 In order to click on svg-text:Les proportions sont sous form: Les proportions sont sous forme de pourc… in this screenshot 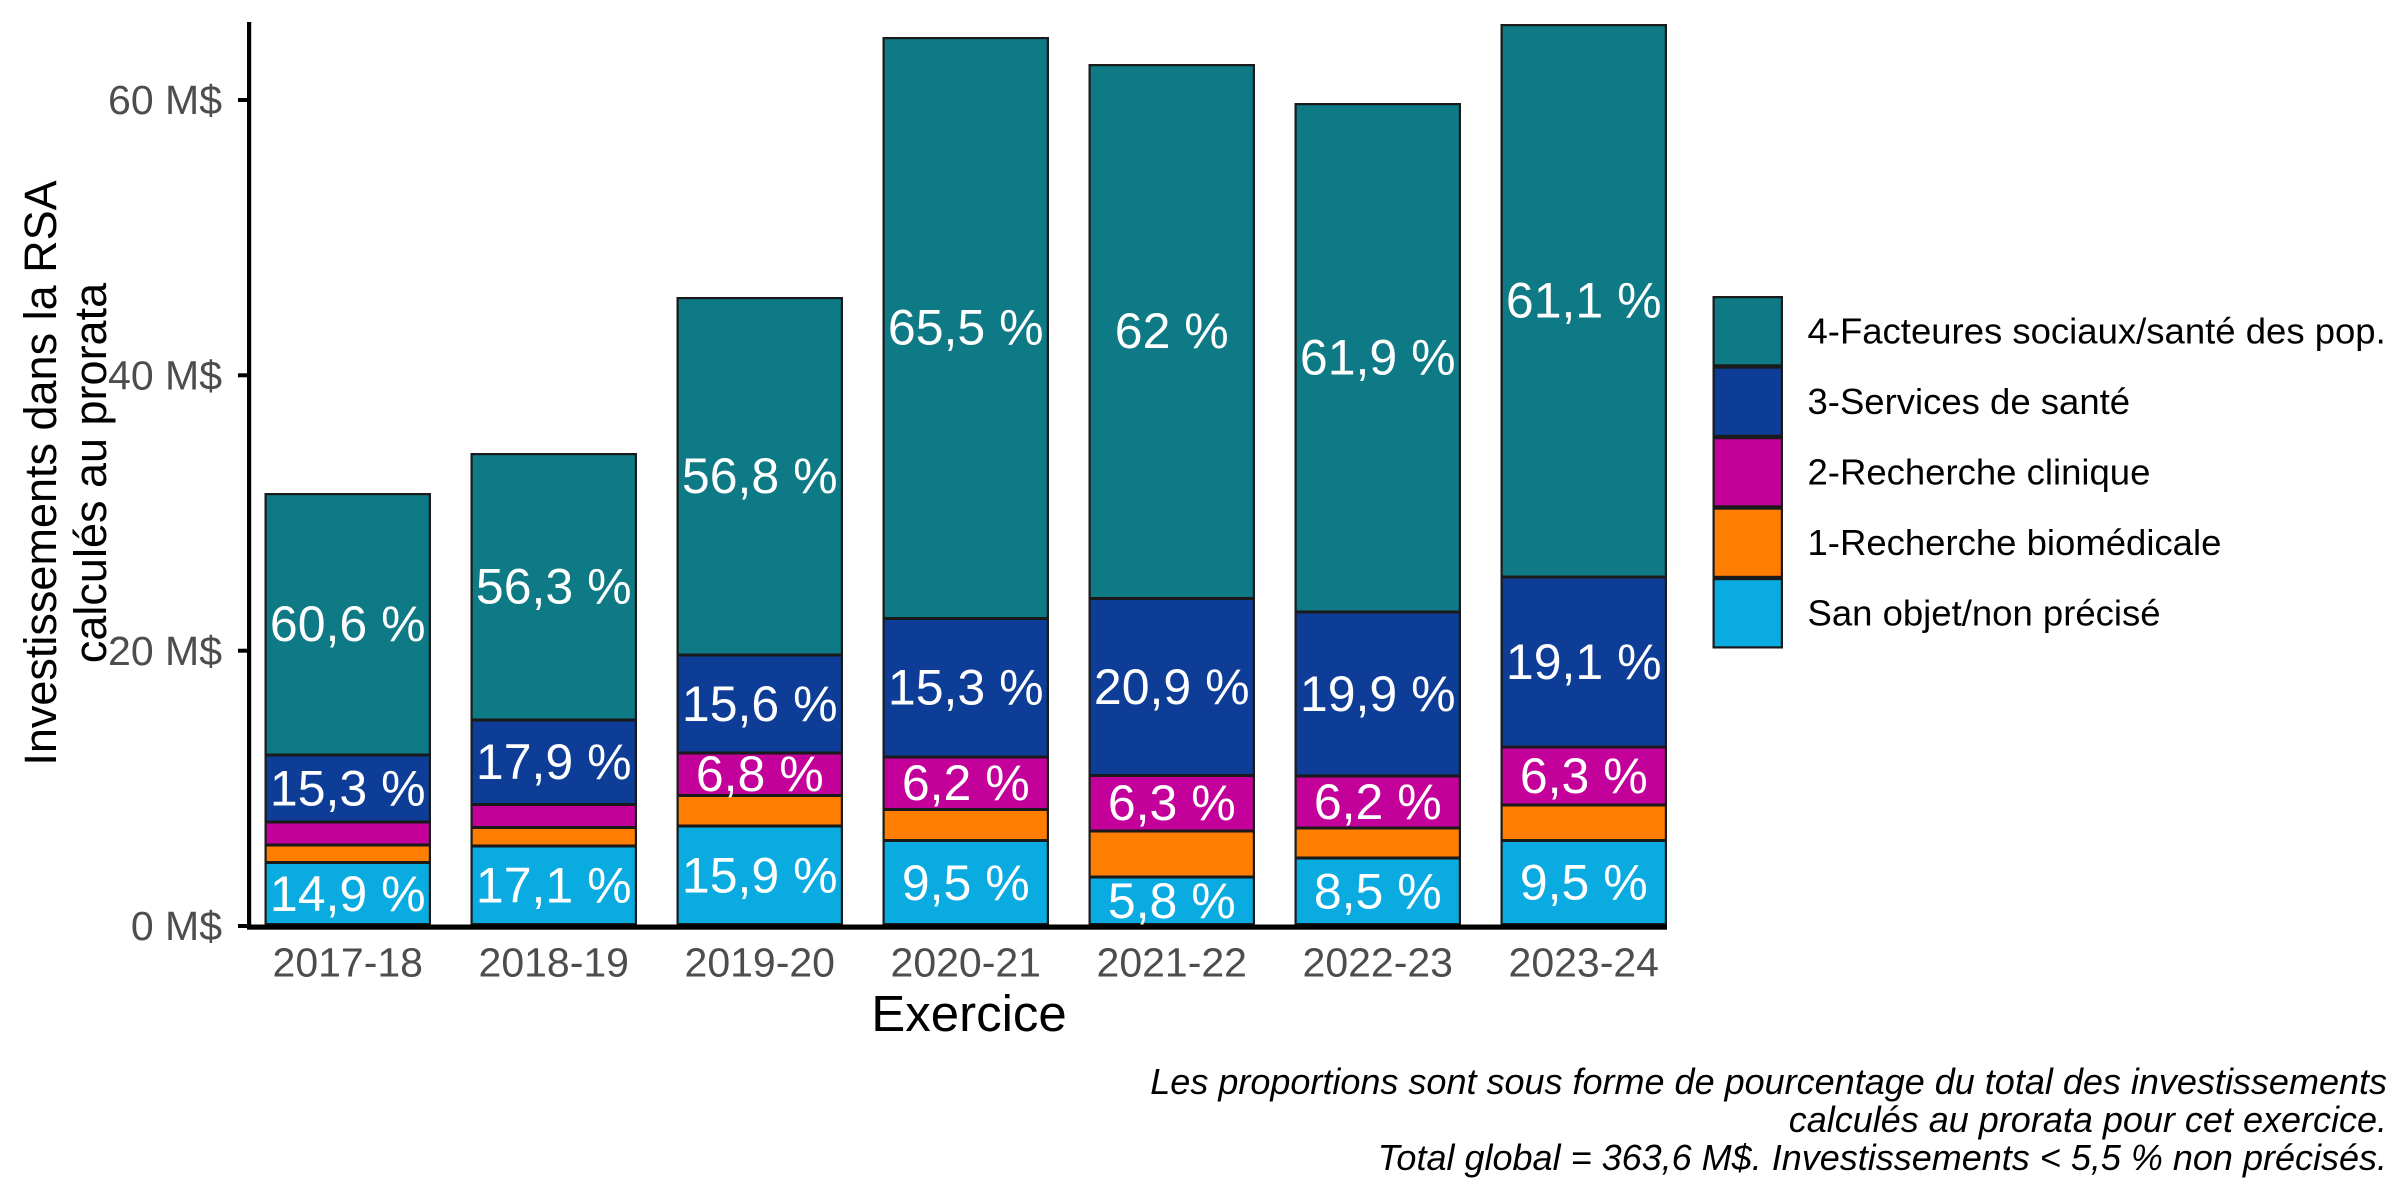, I will do `click(1768, 1081)`.